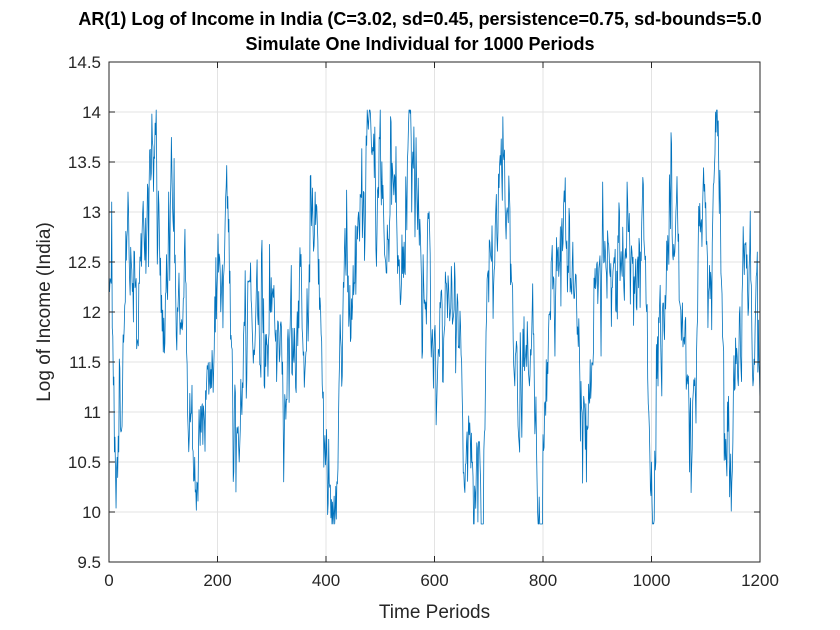  Describe the element at coordinates (91, 312) in the screenshot. I see `y-tick-label: 12` at that location.